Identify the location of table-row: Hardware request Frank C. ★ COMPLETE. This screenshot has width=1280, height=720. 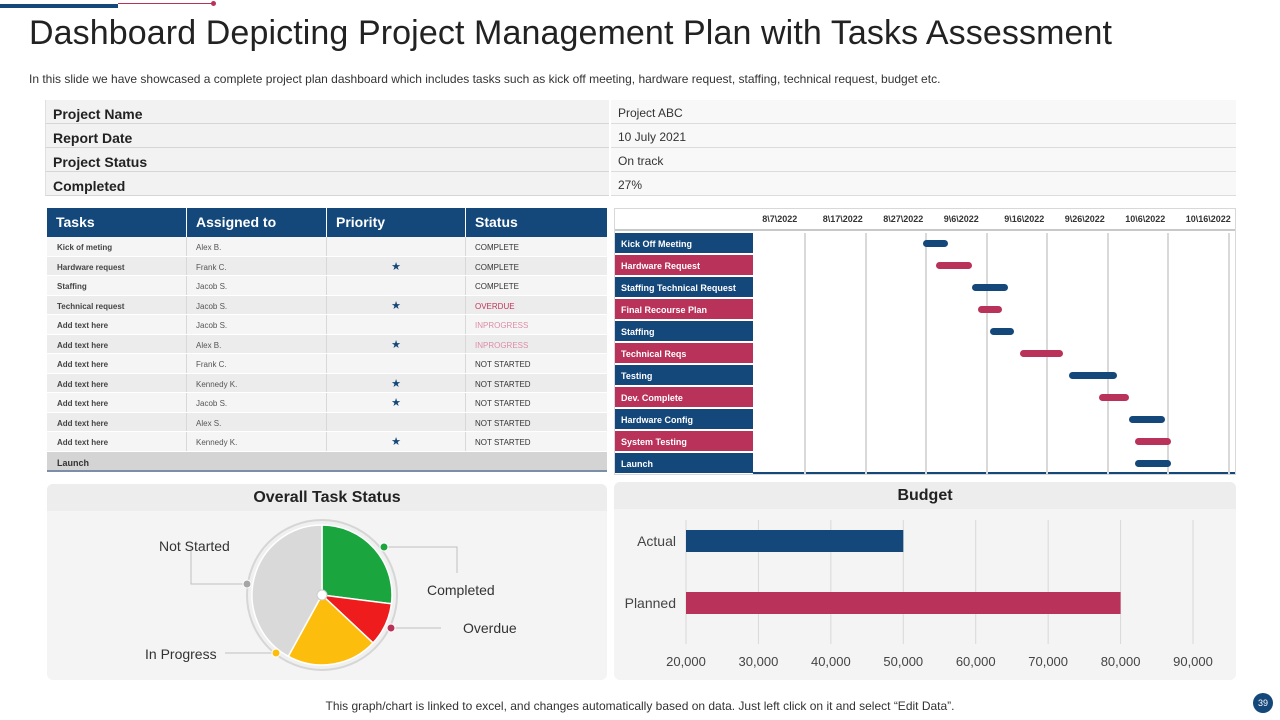
(327, 266).